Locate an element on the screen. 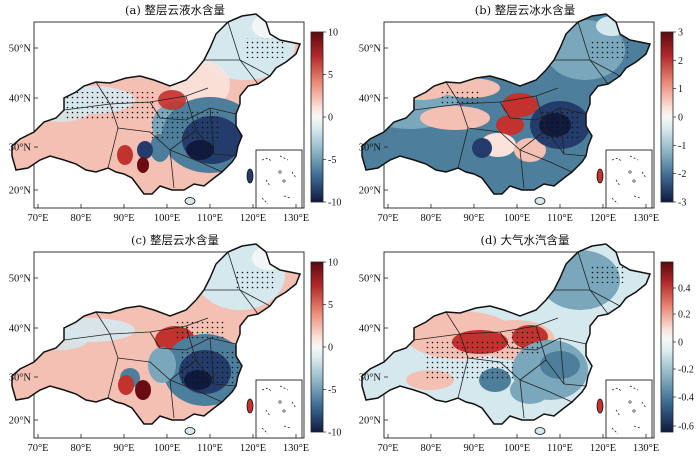 This screenshot has width=700, height=460. colorbar-tick-label: 1 is located at coordinates (680, 89).